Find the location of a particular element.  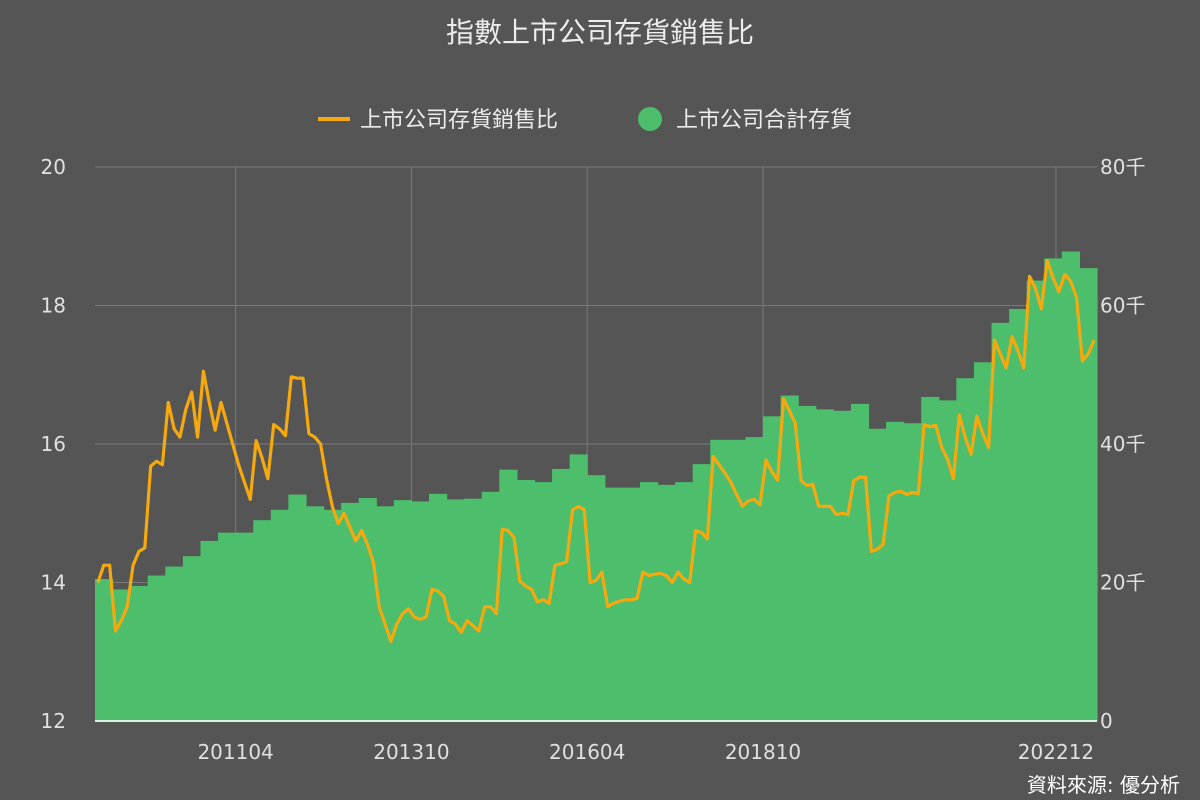

y-axis-left: 12 14 16 18 20 is located at coordinates (53, 444).